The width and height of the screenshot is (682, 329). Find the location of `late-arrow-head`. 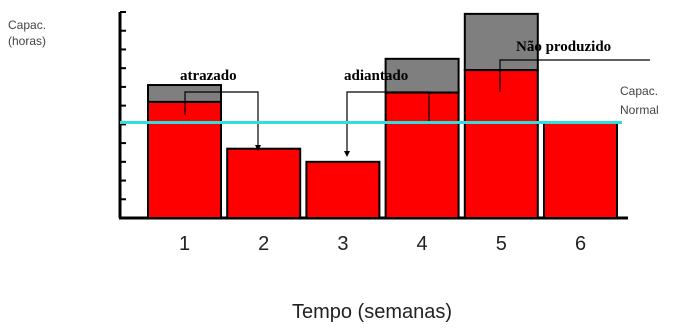

late-arrow-head is located at coordinates (258, 148).